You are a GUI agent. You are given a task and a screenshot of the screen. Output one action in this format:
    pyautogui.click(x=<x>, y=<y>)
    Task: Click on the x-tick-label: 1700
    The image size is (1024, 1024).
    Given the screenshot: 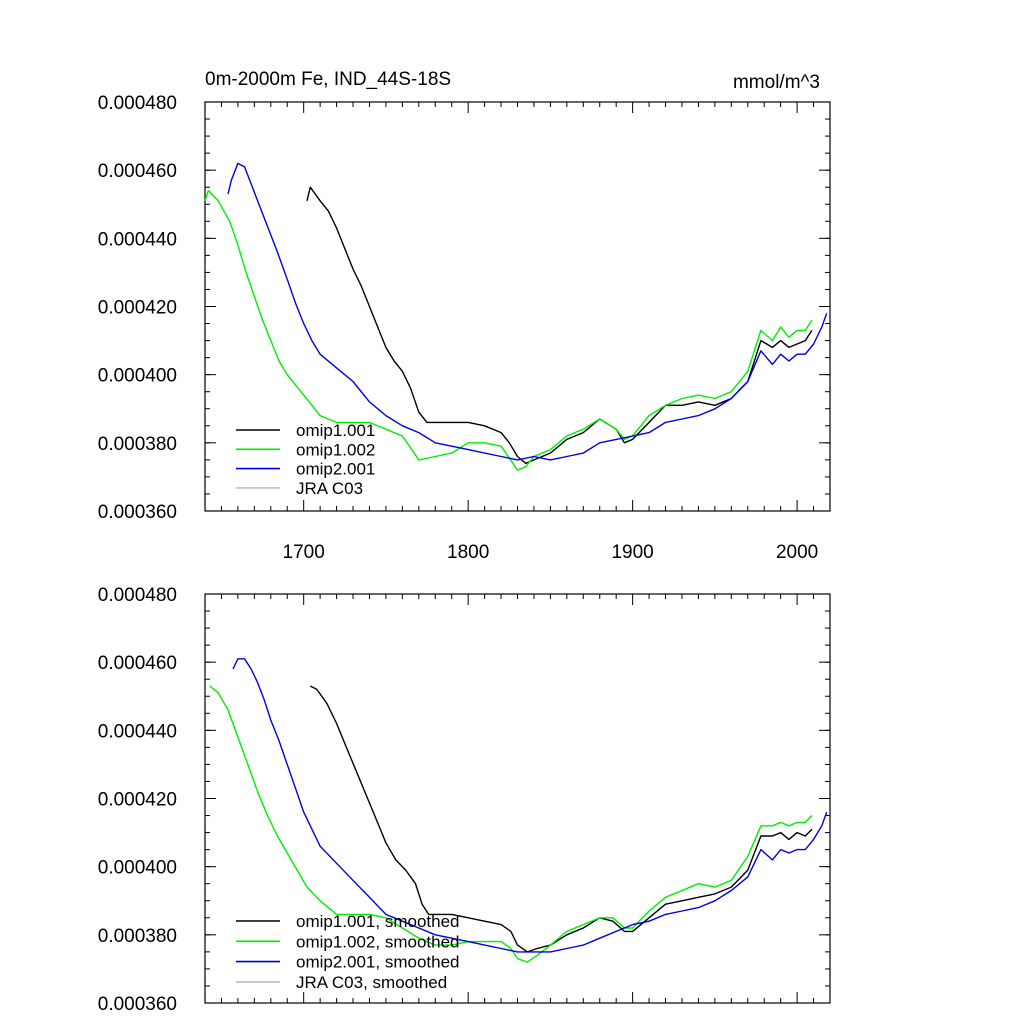 What is the action you would take?
    pyautogui.click(x=304, y=552)
    